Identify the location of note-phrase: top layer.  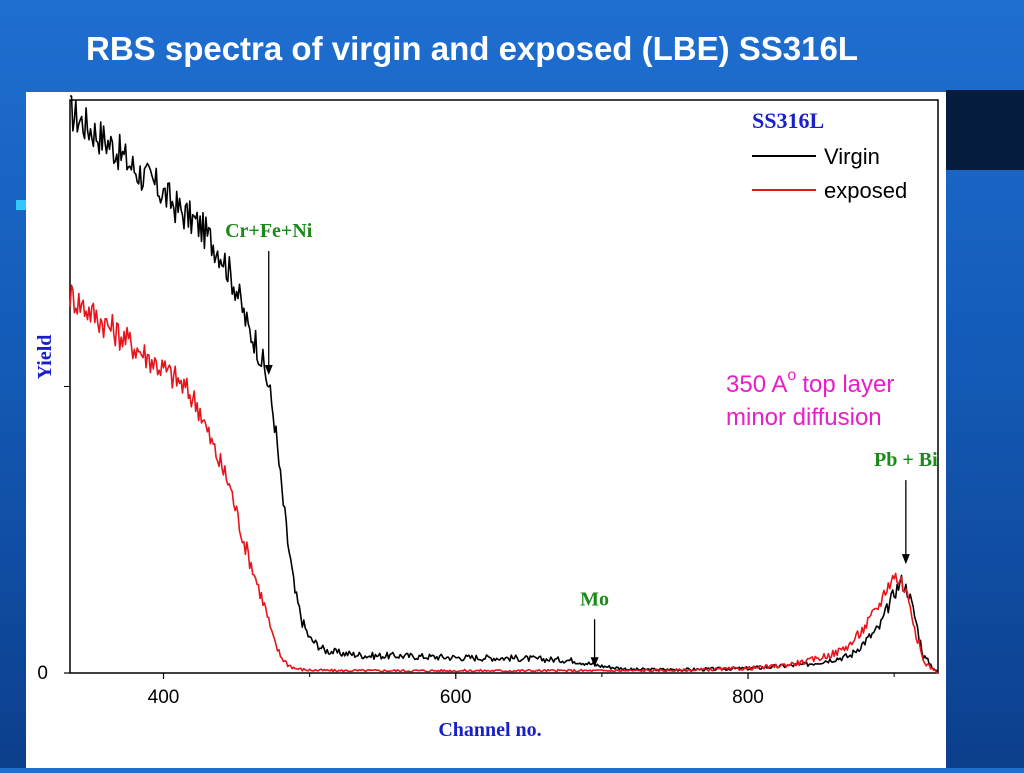
(848, 384).